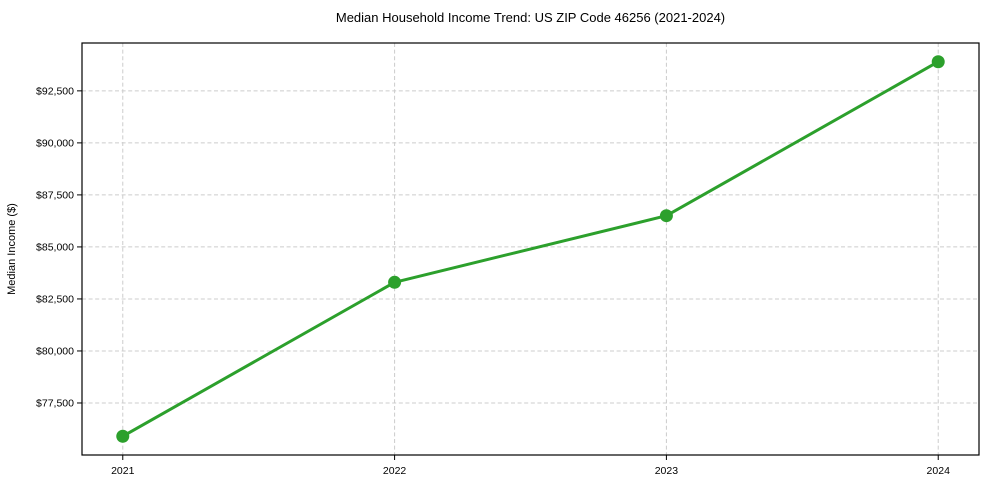 Image resolution: width=989 pixels, height=490 pixels. Describe the element at coordinates (667, 471) in the screenshot. I see `x-tick-label-2023: 2023` at that location.